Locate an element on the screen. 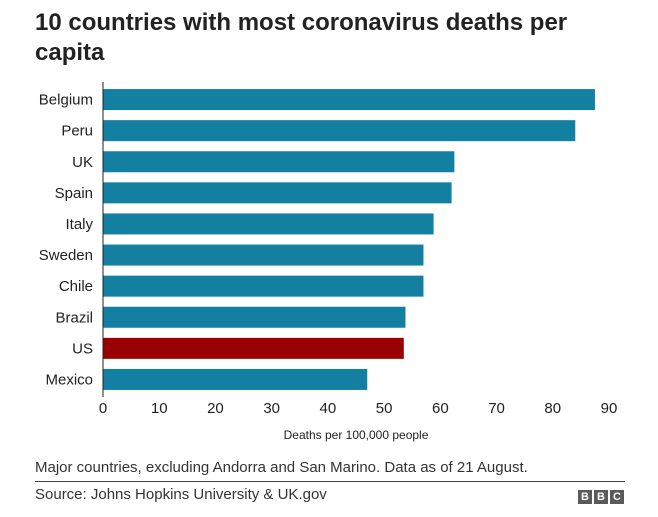  x-tick-label: 40 is located at coordinates (328, 408).